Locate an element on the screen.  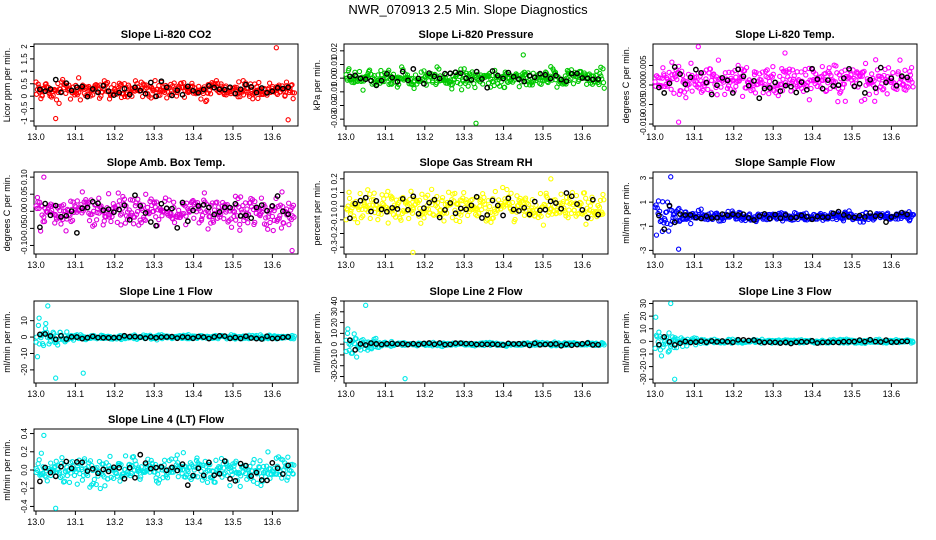
y-tick-label: 0 is located at coordinates (643, 341).